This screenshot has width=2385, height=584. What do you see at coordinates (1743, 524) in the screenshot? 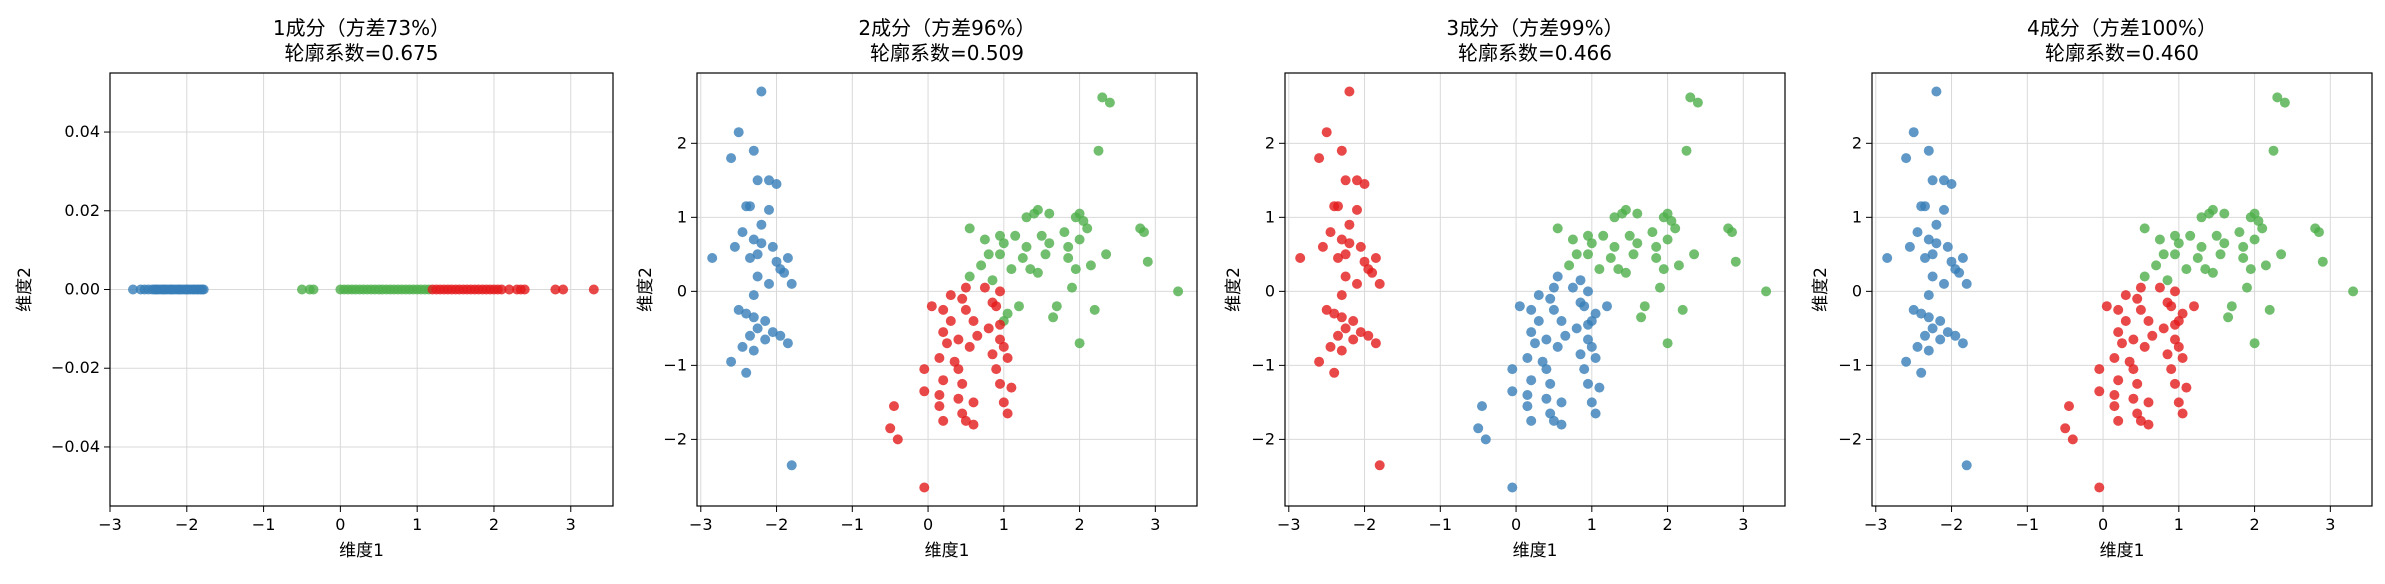
I see `x-tick-label: 3` at bounding box center [1743, 524].